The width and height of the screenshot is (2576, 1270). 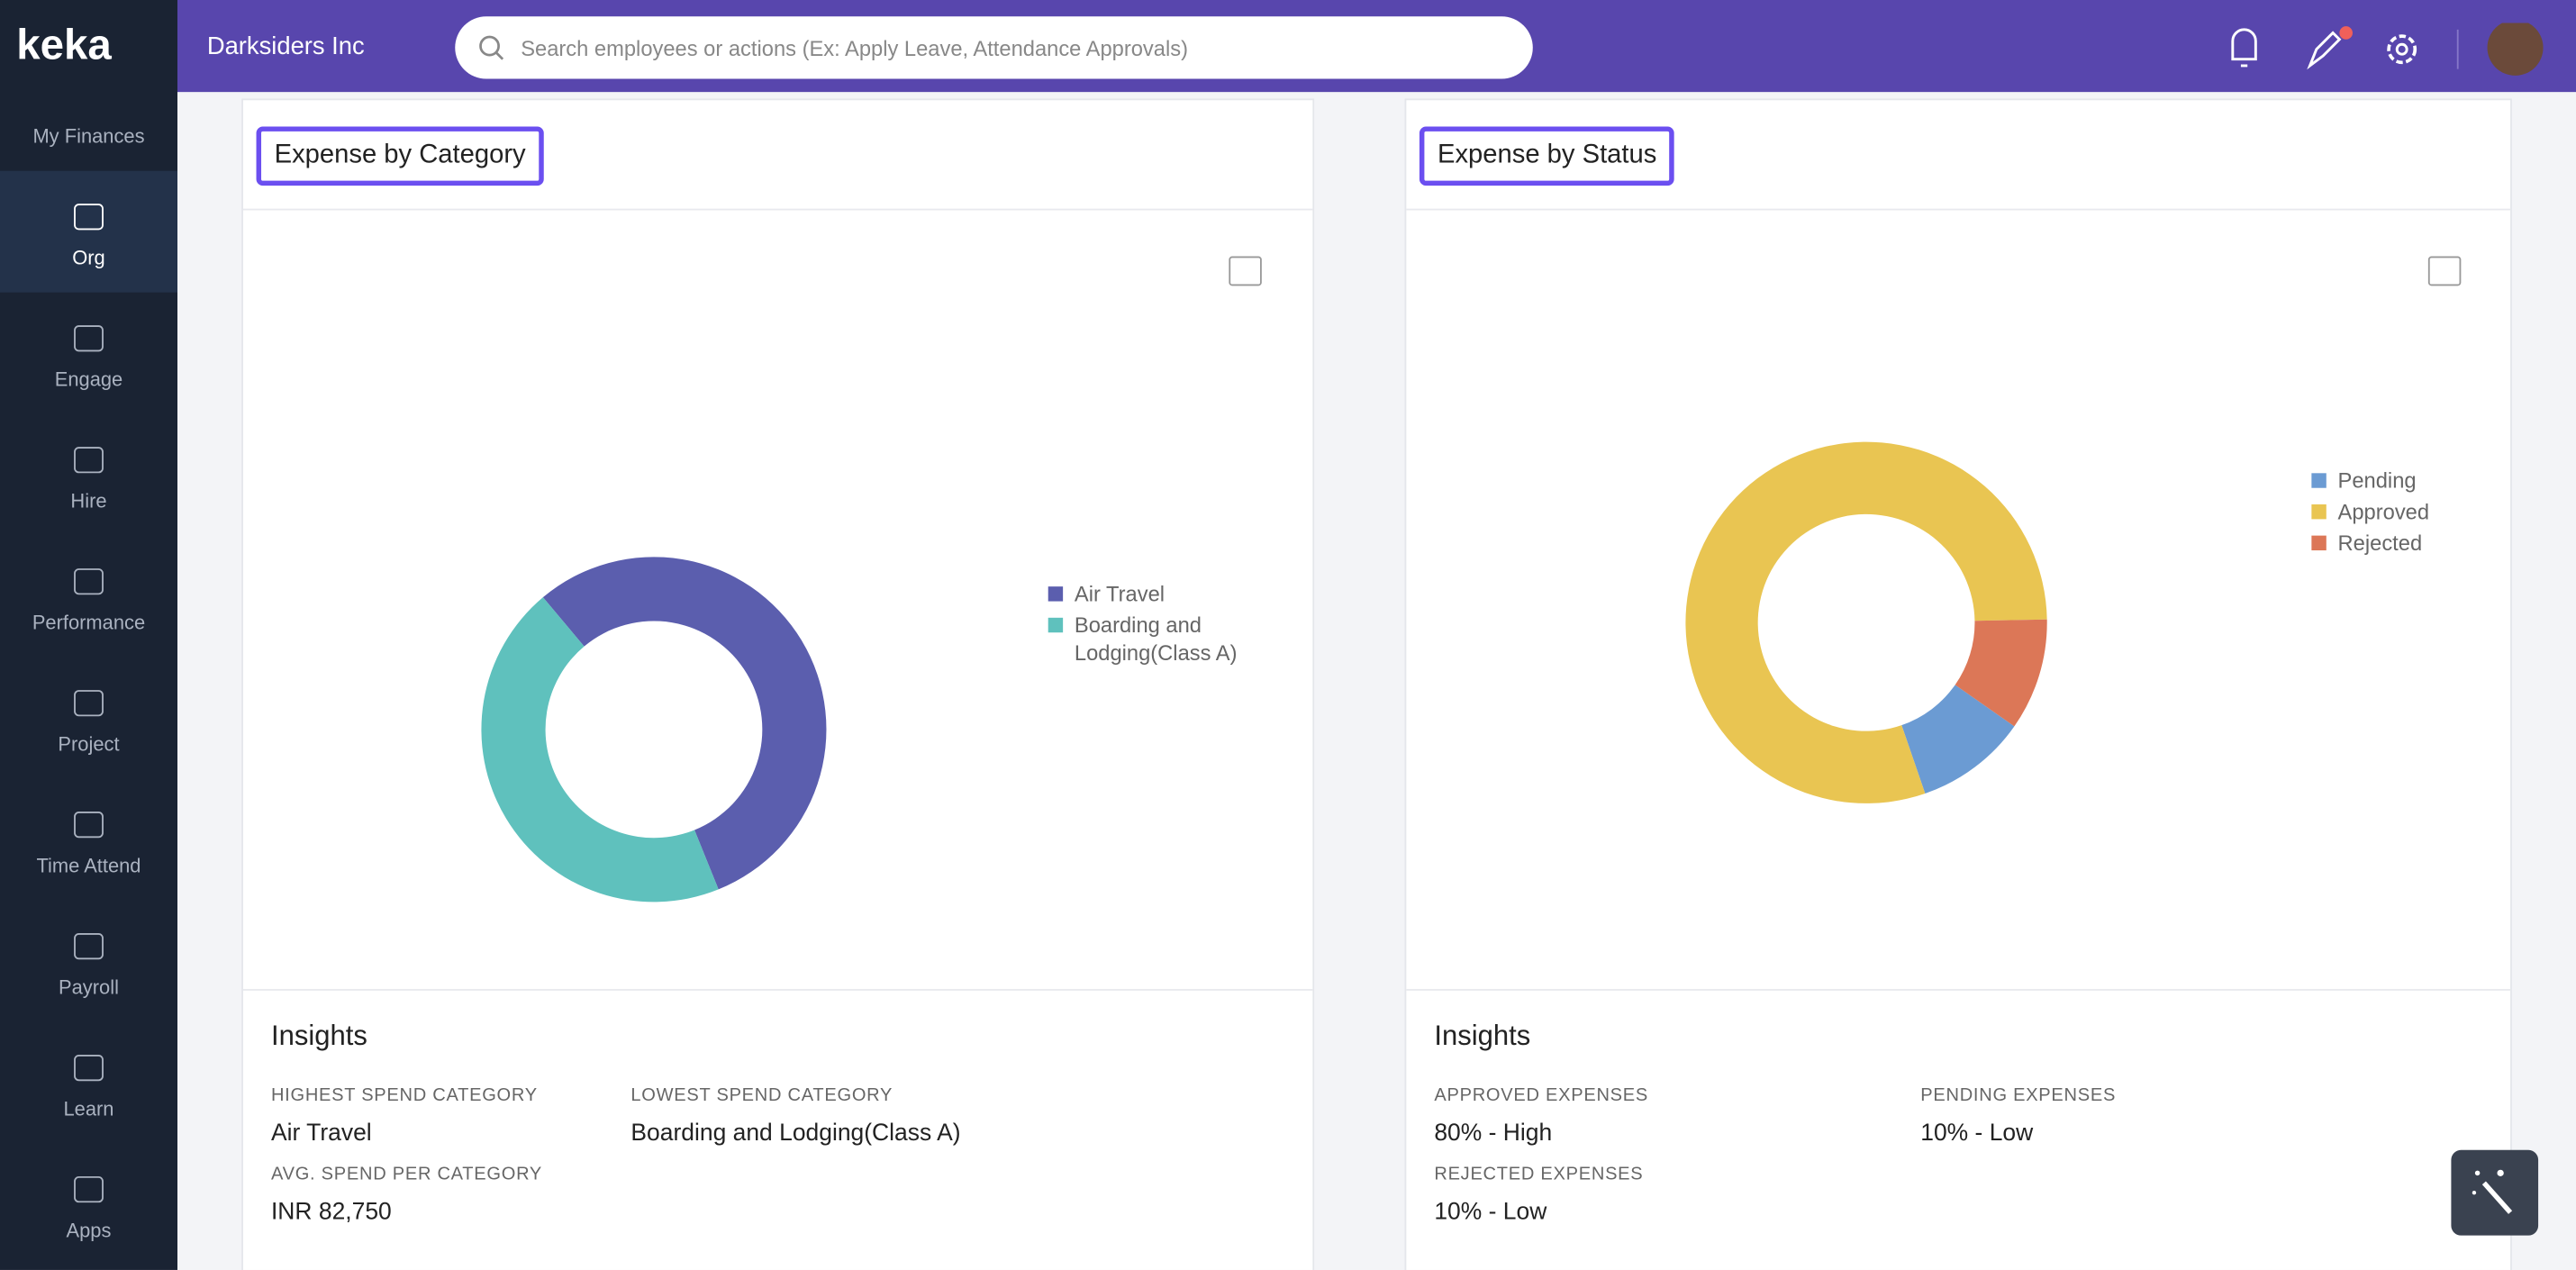 I want to click on nav-item: Learn, so click(x=88, y=1083).